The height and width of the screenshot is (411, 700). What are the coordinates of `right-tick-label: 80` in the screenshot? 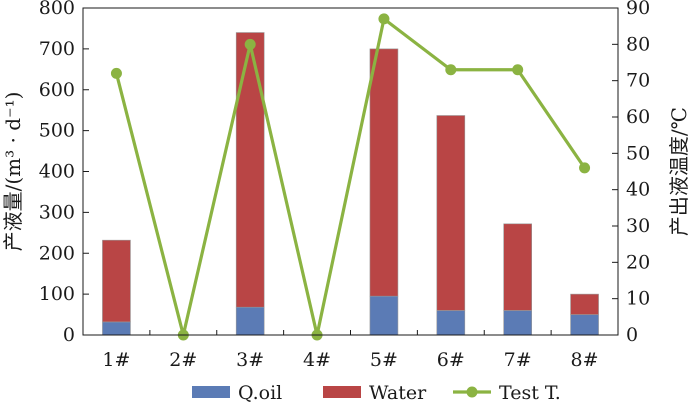 It's located at (638, 44).